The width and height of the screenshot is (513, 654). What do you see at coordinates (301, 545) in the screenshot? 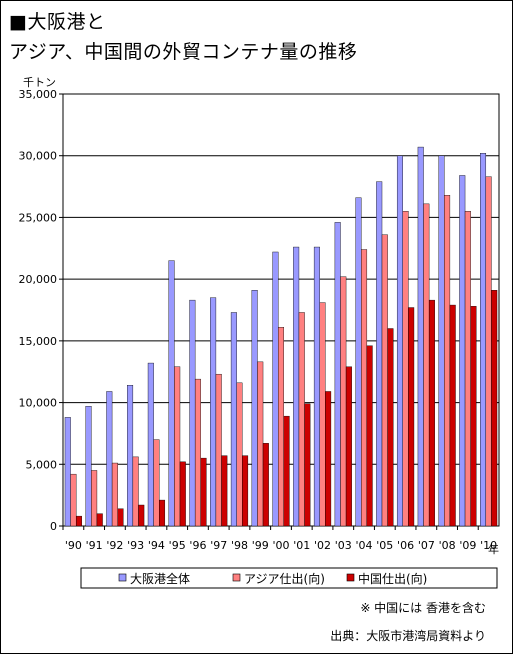
I see `x-tick-label: '01` at bounding box center [301, 545].